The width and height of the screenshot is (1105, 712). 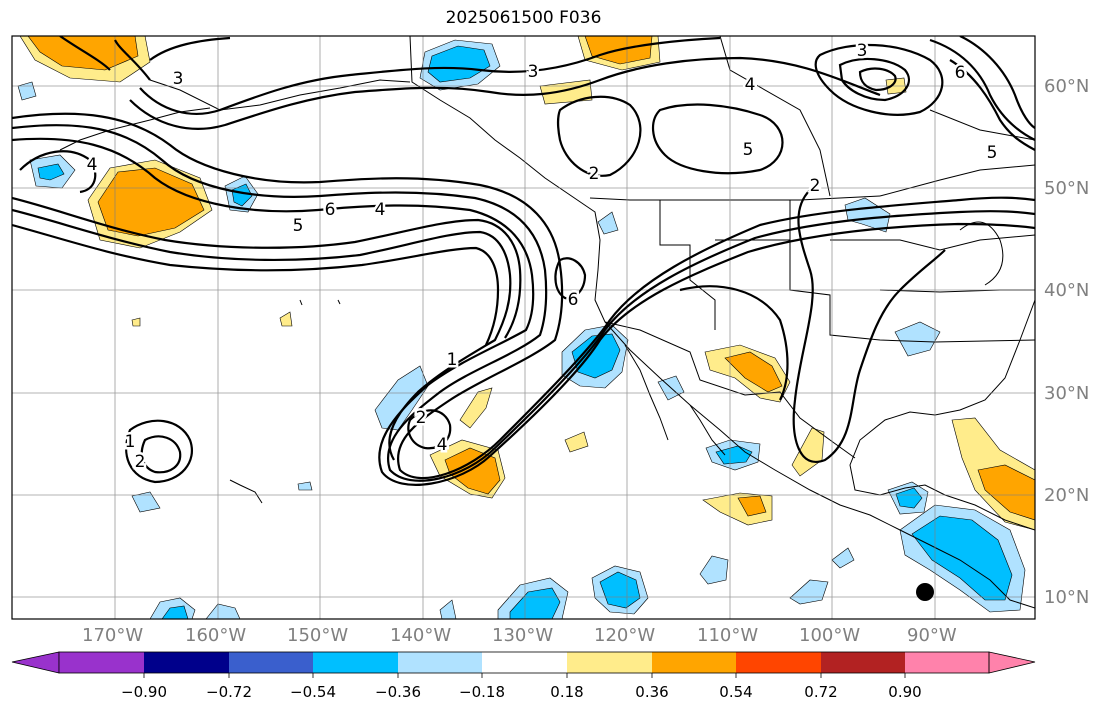 I want to click on colorbar, so click(x=523, y=664).